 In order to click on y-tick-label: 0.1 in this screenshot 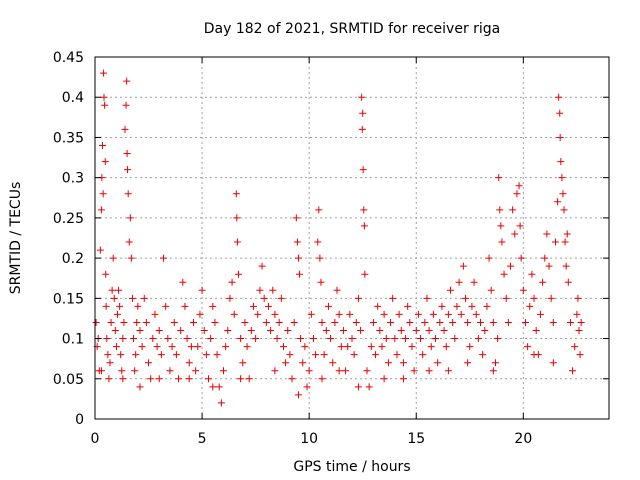, I will do `click(73, 340)`.